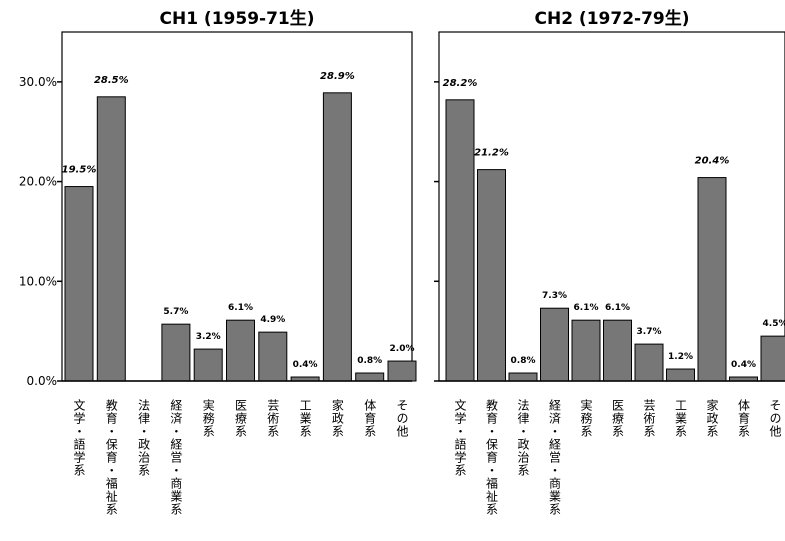 The height and width of the screenshot is (541, 785). What do you see at coordinates (111, 80) in the screenshot?
I see `data-label: 28.5%` at bounding box center [111, 80].